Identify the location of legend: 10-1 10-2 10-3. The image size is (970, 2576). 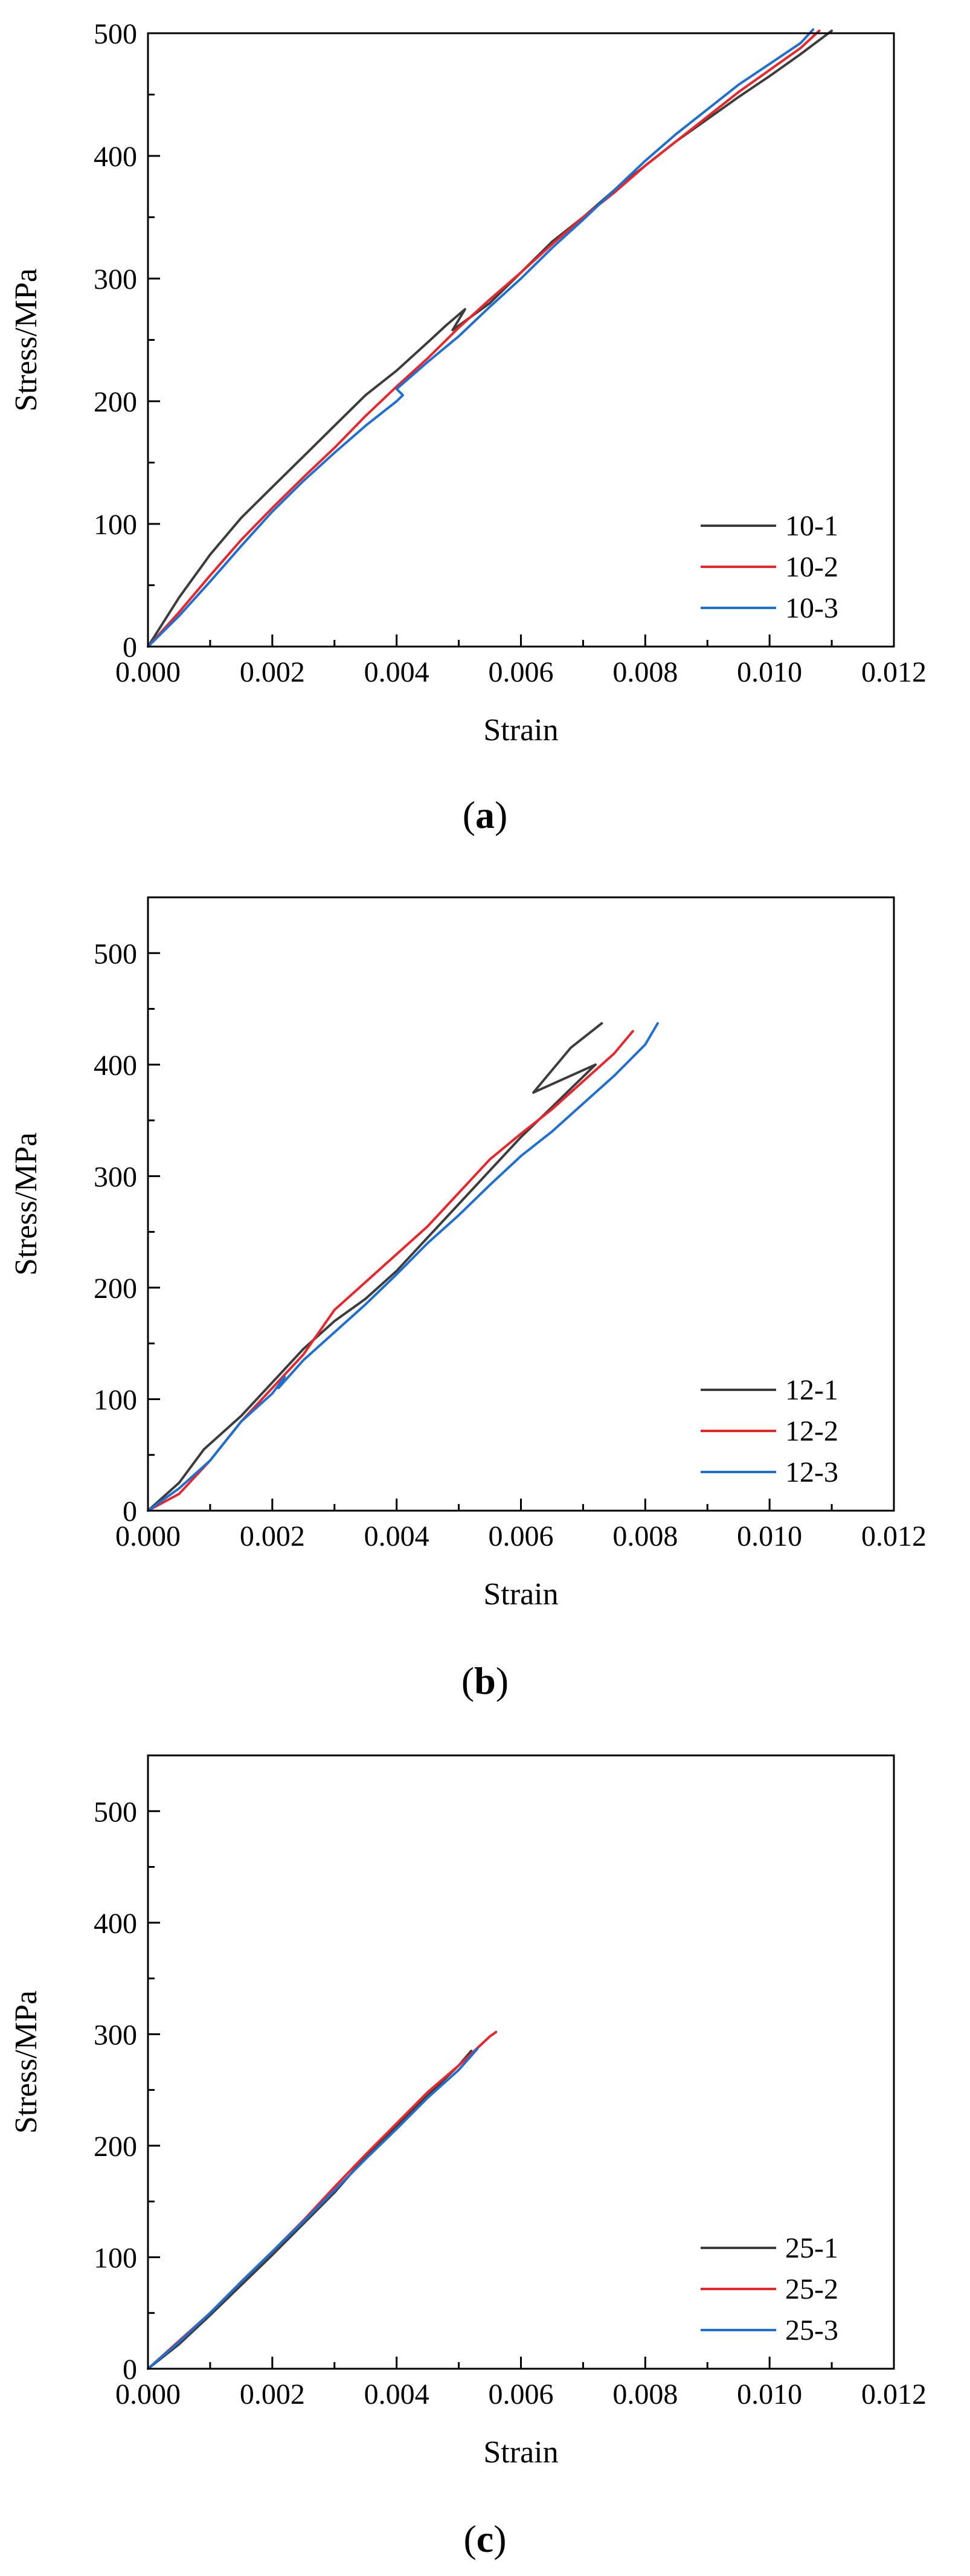
(769, 567).